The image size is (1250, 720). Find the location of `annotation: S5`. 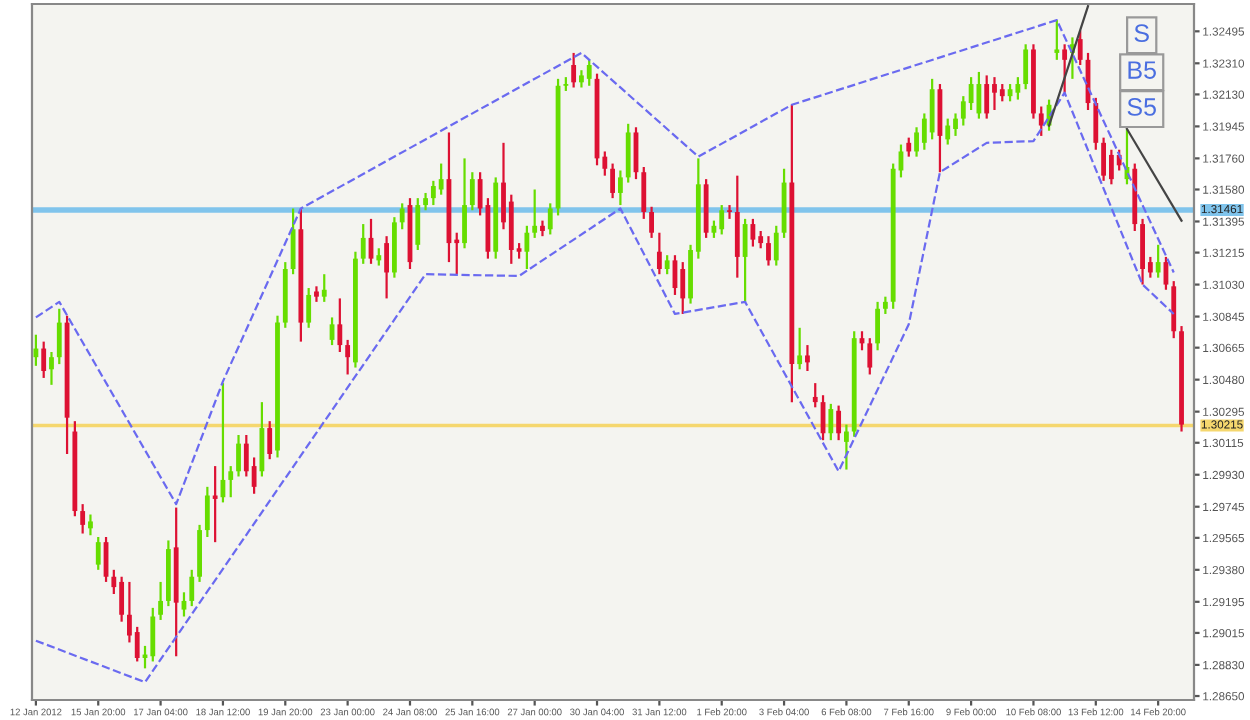

annotation: S5 is located at coordinates (1141, 107).